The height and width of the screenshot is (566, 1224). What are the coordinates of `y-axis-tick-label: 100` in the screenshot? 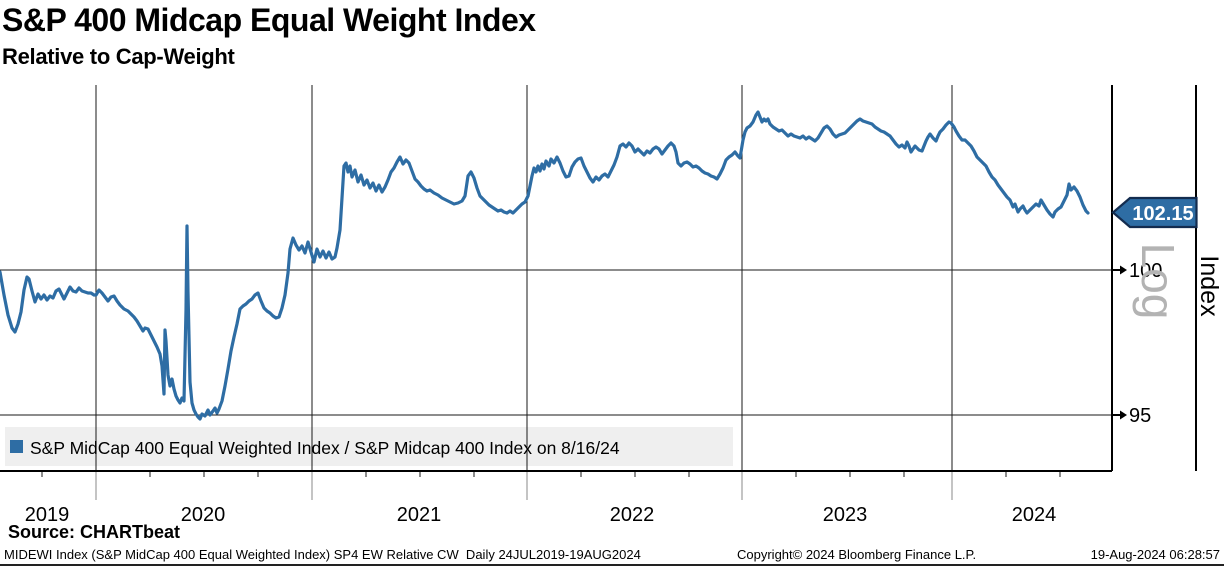 It's located at (1145, 271).